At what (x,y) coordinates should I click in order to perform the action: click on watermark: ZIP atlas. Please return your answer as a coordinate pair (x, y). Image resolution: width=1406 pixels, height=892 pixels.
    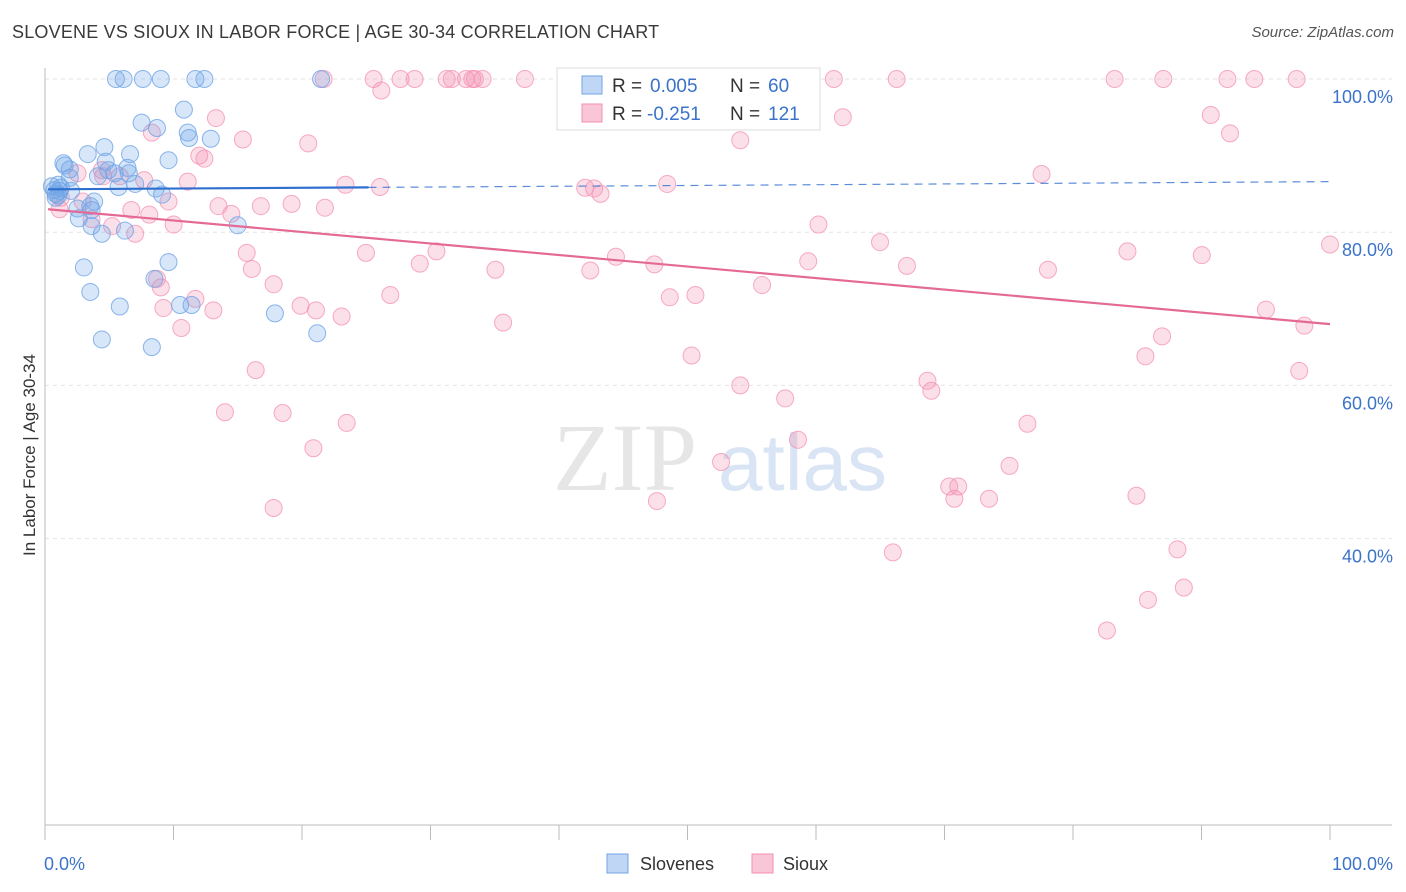
    Looking at the image, I should click on (720, 457).